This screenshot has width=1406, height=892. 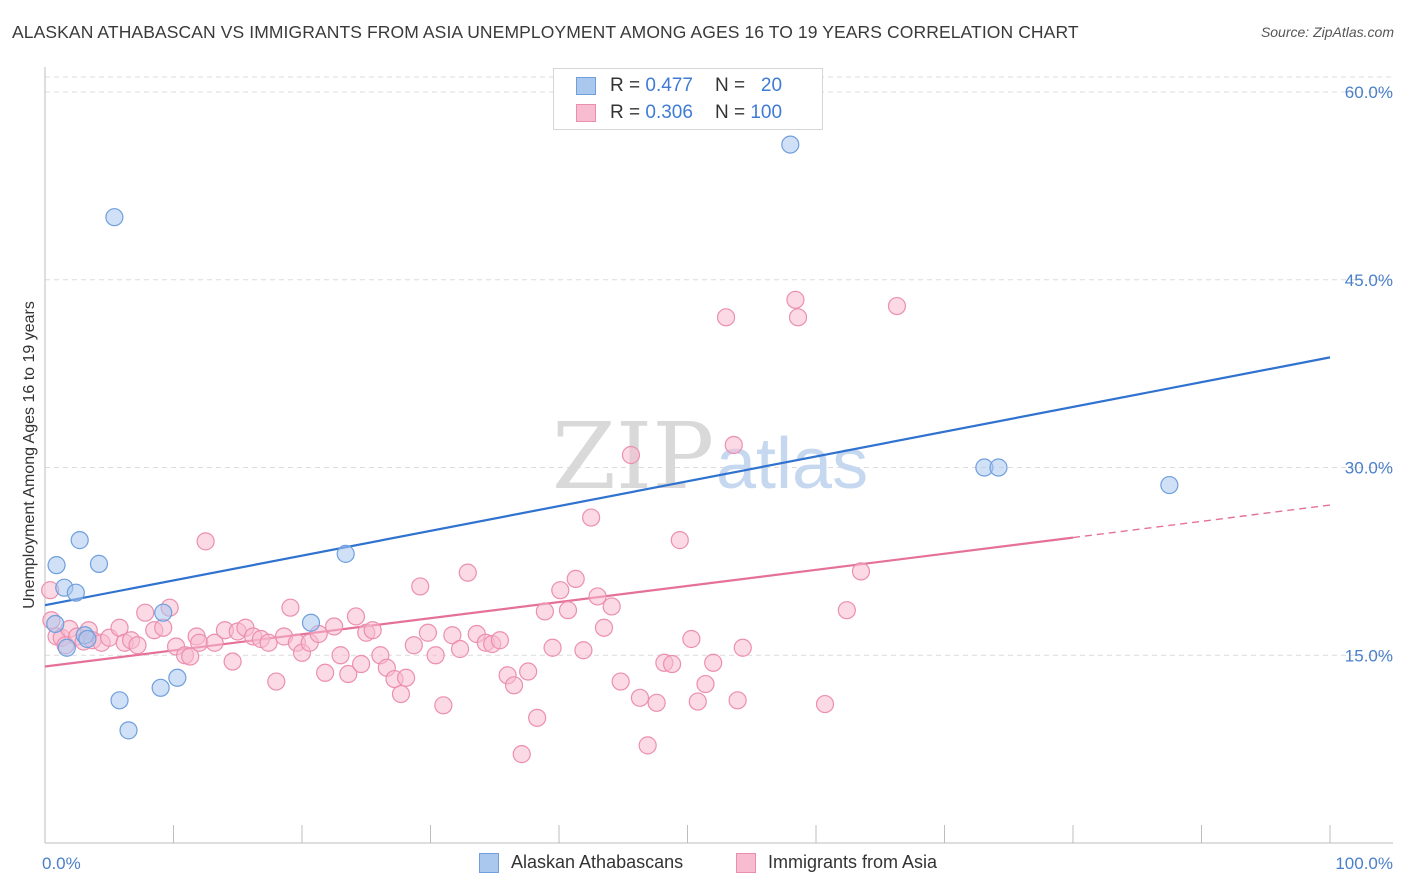 What do you see at coordinates (1369, 92) in the screenshot?
I see `y-tick-label: 60.0%` at bounding box center [1369, 92].